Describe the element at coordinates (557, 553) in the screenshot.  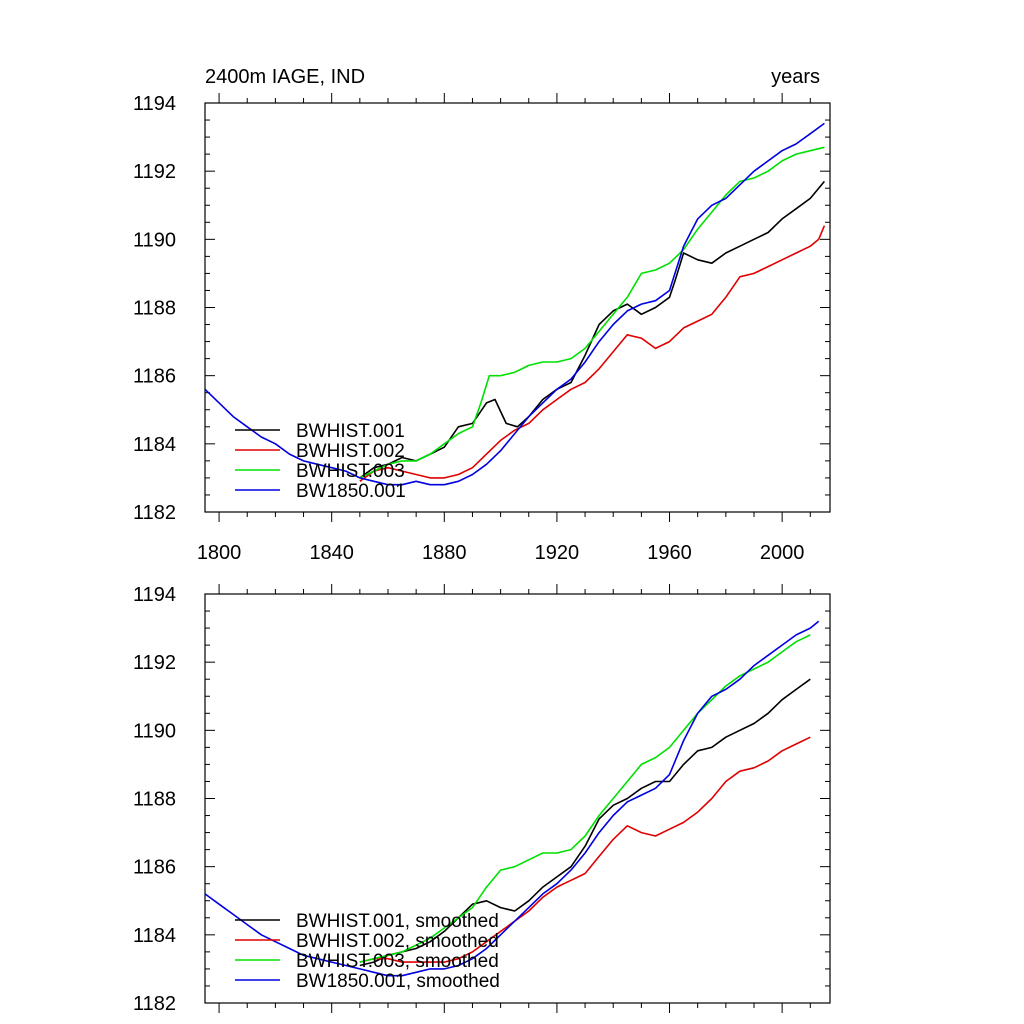
I see `x-tick-label: 1920` at that location.